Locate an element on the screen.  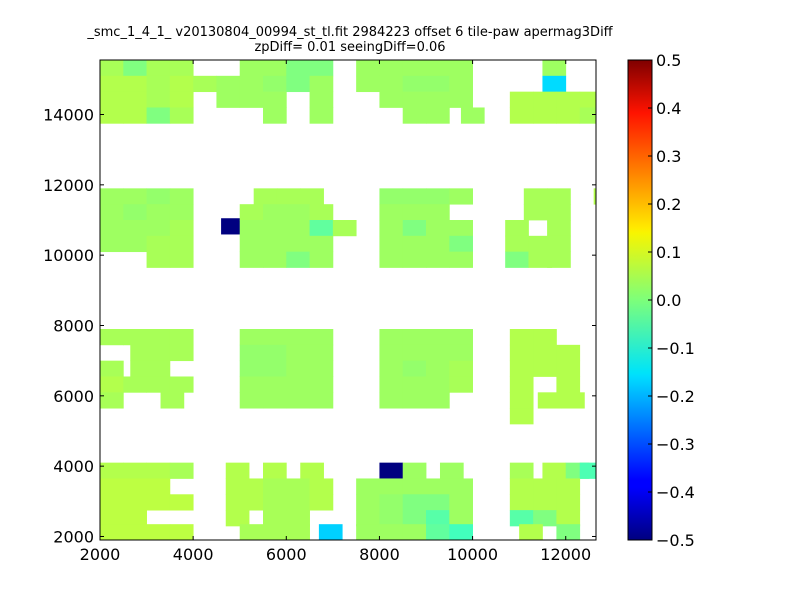
y-tick-label: 14000 is located at coordinates (68, 115).